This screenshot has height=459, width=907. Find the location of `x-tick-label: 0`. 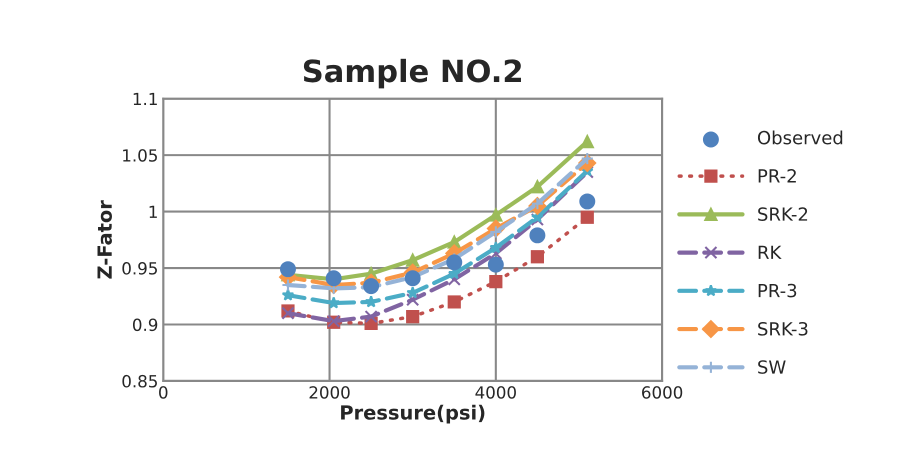

x-tick-label: 0 is located at coordinates (163, 392).